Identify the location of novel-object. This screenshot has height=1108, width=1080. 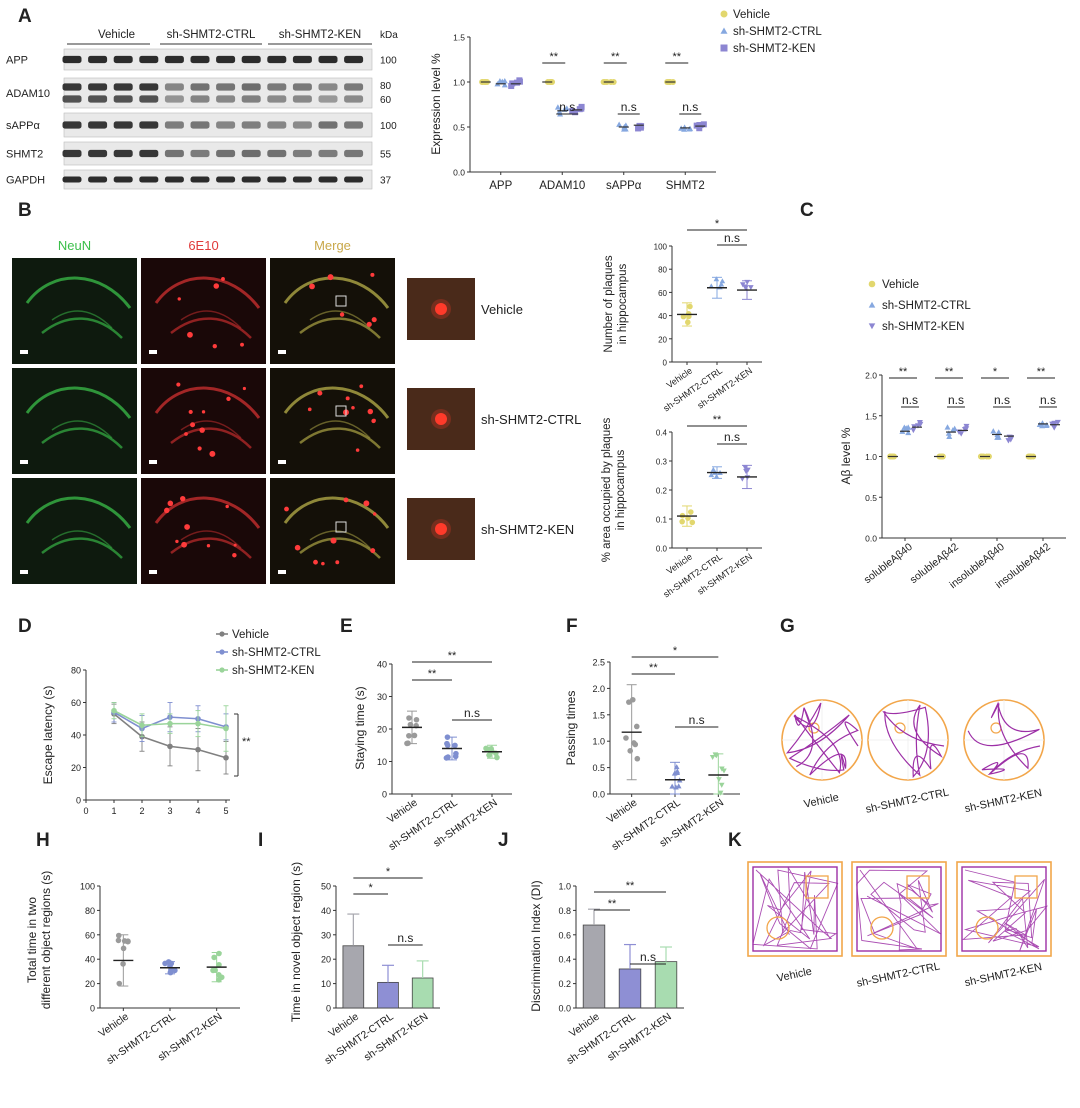
(817, 887).